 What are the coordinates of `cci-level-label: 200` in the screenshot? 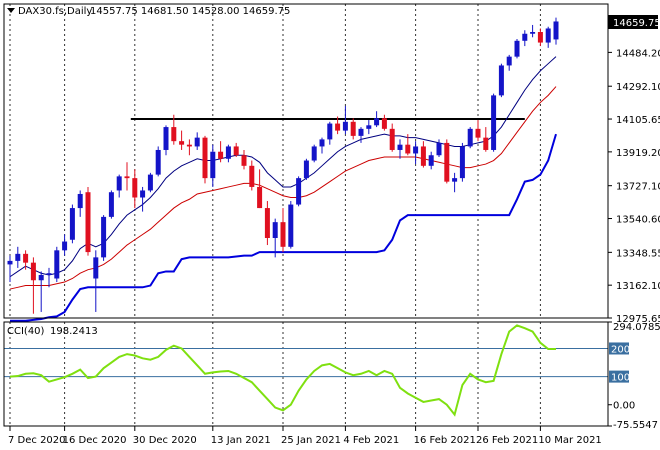 It's located at (620, 349).